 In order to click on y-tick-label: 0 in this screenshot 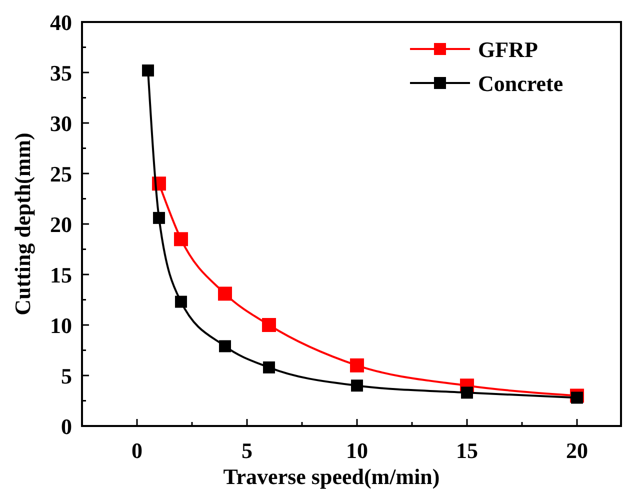, I will do `click(66, 426)`.